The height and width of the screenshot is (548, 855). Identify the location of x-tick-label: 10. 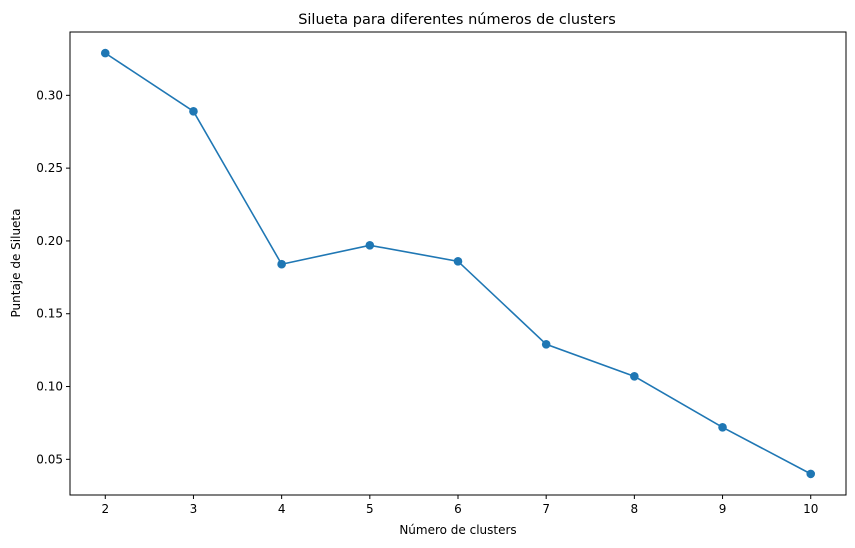
(810, 509).